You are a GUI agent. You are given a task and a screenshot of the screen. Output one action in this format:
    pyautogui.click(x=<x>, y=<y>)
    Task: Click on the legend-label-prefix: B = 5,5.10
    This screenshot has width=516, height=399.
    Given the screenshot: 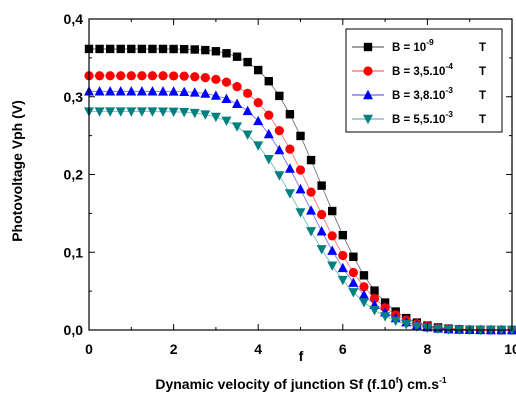 What is the action you would take?
    pyautogui.click(x=418, y=120)
    